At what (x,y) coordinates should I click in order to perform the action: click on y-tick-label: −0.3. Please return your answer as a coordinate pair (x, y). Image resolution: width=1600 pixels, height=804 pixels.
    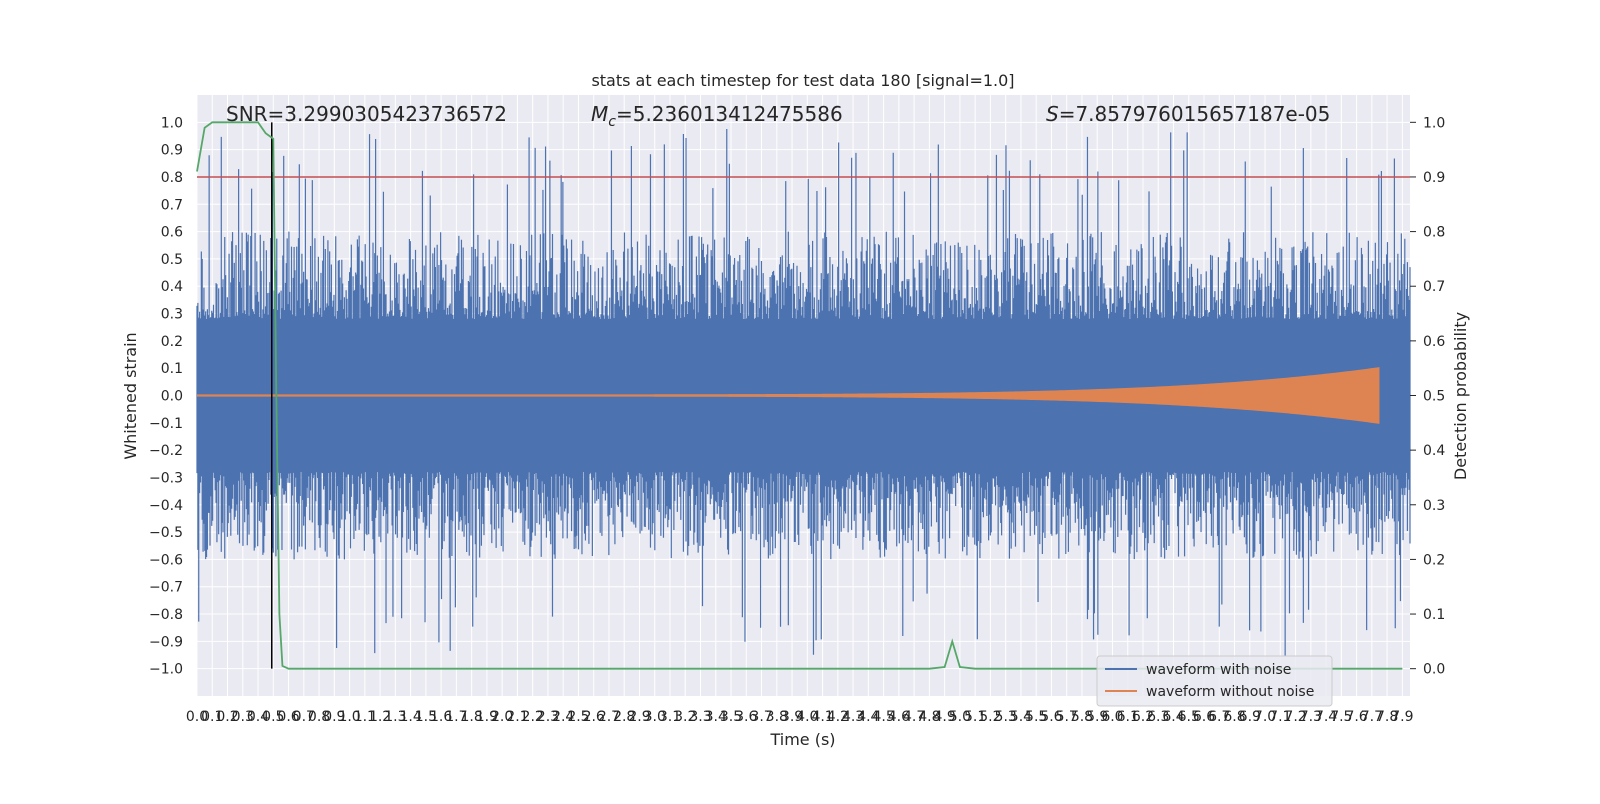
    Looking at the image, I should click on (166, 478).